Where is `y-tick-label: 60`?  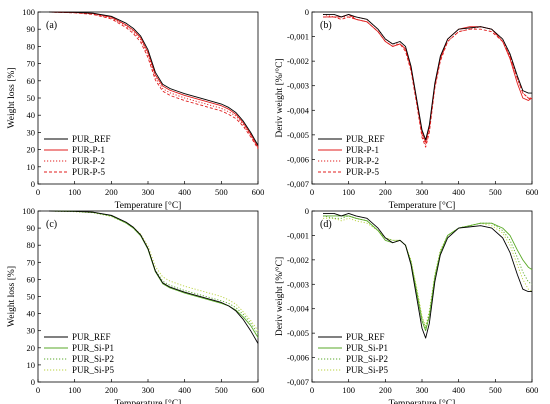
y-tick-label: 60 is located at coordinates (31, 81).